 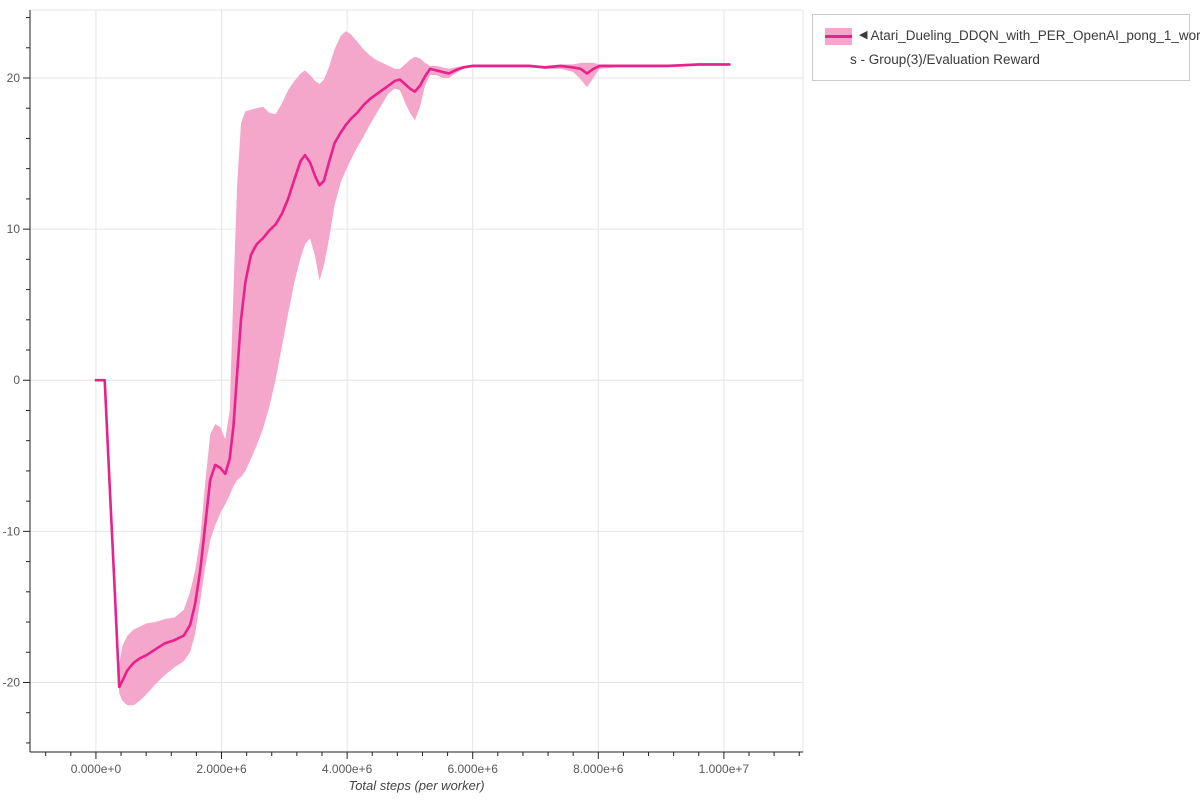 I want to click on legend-marker-icon: ◀, so click(x=863, y=35).